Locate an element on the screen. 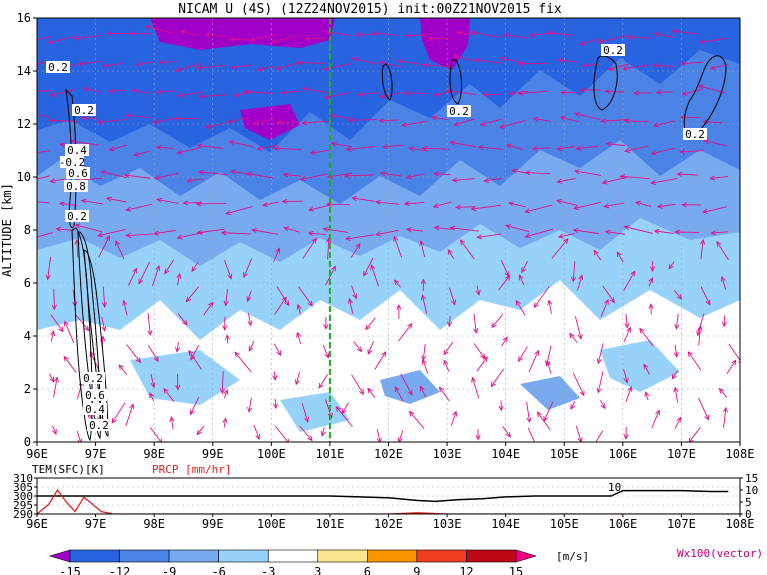  x-tick-label: 100E is located at coordinates (271, 454).